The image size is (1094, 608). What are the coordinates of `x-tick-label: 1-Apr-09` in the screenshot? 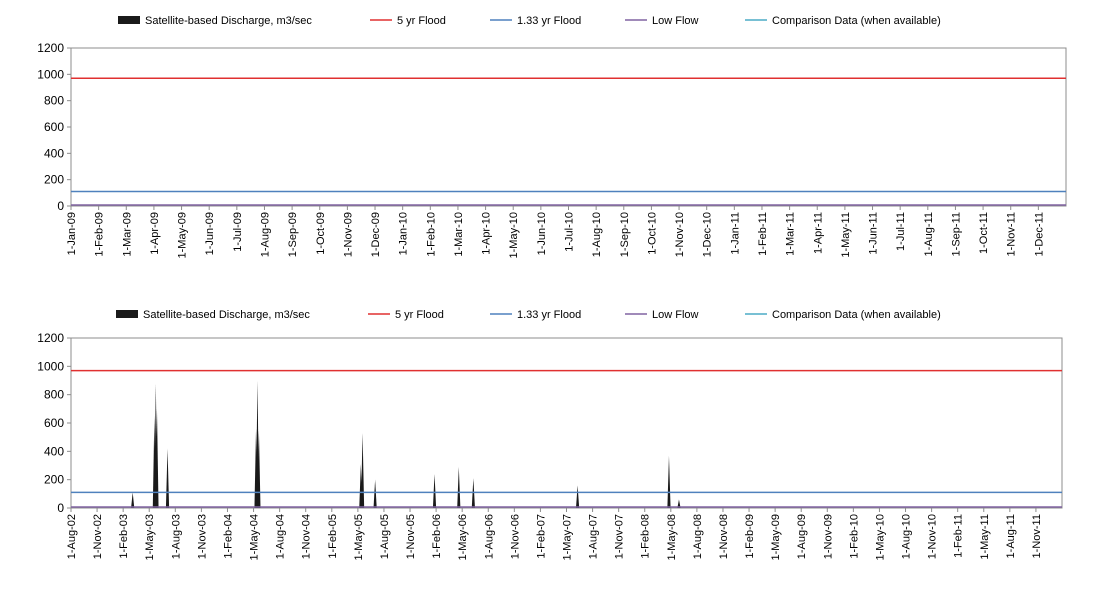 It's located at (155, 233).